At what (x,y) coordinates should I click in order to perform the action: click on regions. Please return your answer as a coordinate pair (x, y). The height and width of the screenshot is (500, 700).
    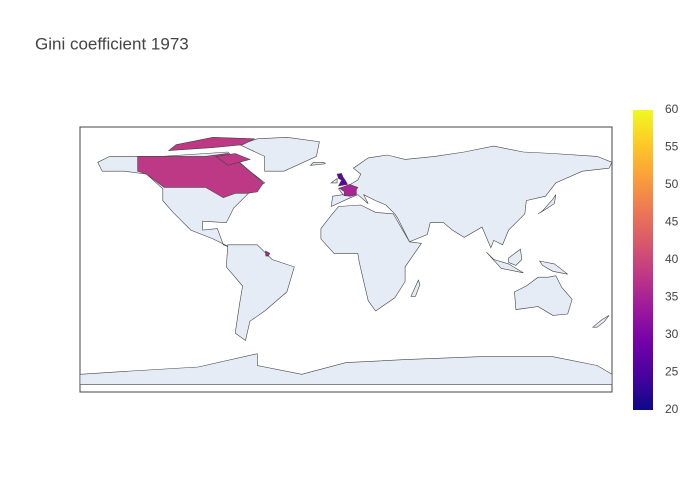
    Looking at the image, I should click on (248, 196).